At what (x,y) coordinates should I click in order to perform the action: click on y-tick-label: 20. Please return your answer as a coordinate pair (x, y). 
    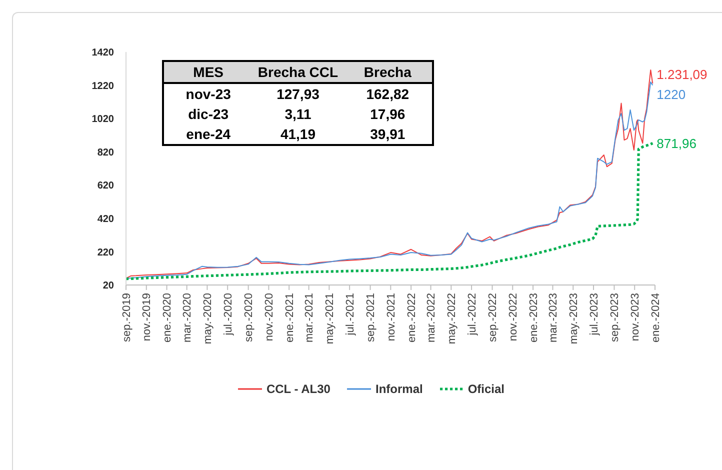
    Looking at the image, I should click on (108, 286).